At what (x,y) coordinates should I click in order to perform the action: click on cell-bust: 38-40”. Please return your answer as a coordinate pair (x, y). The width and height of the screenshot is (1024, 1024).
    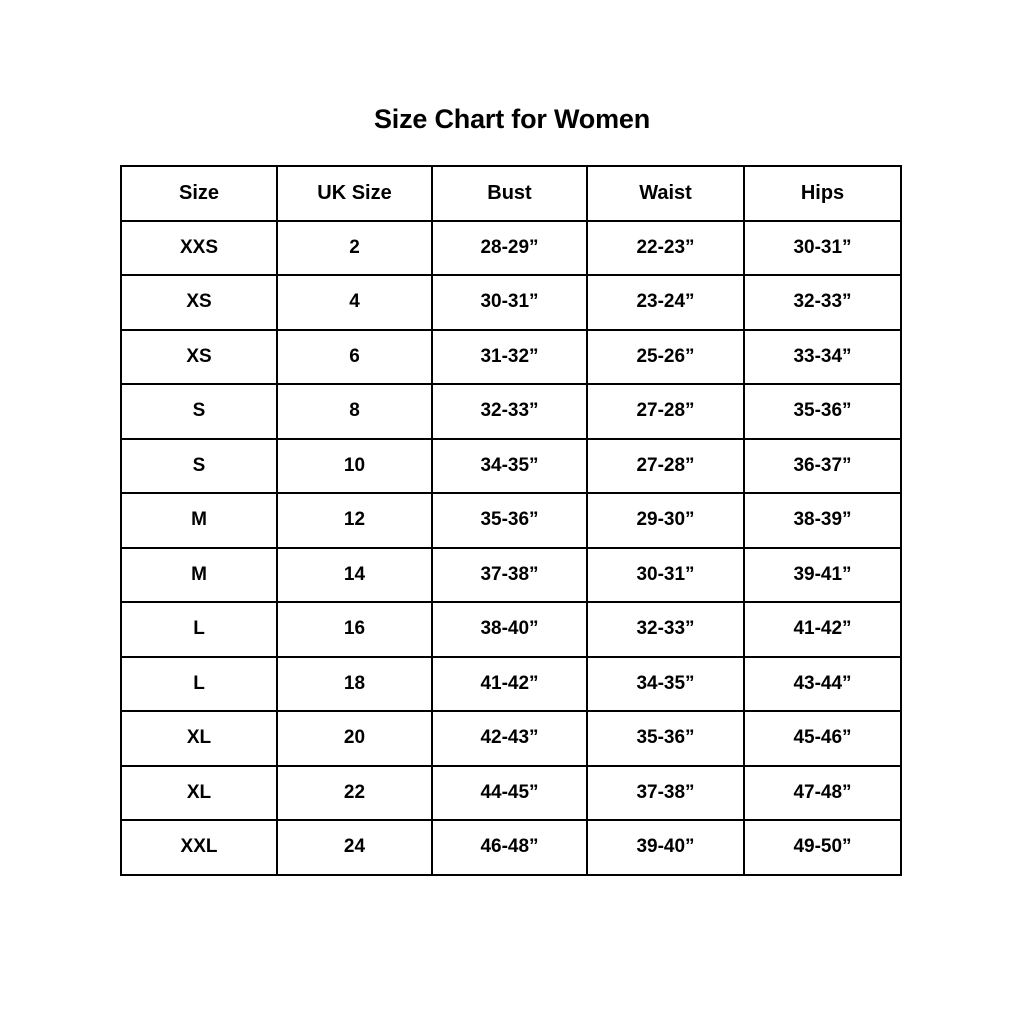
    Looking at the image, I should click on (509, 629).